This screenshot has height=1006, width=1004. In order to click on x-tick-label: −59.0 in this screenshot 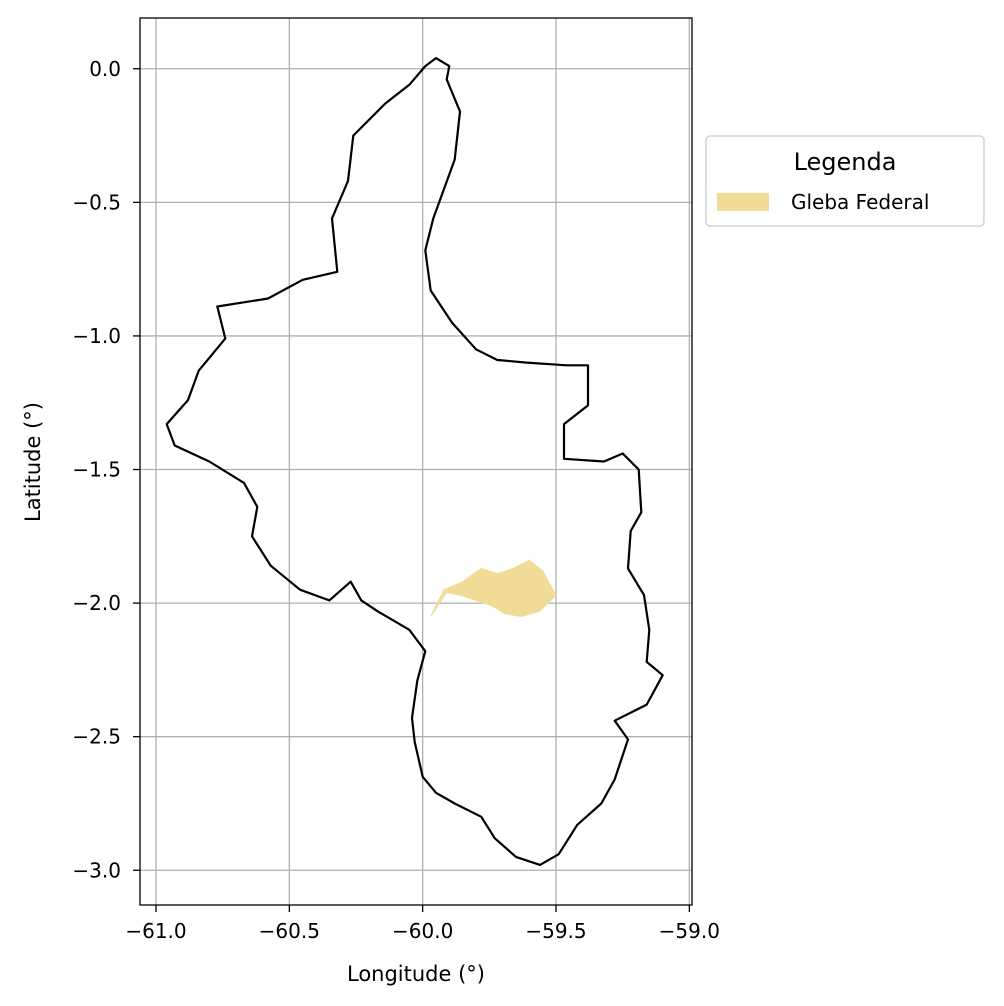, I will do `click(689, 931)`.